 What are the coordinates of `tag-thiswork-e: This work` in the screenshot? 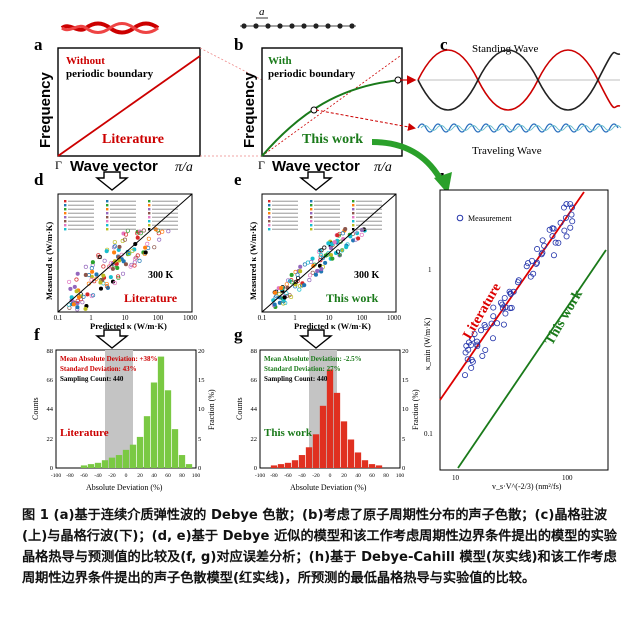 It's located at (352, 298).